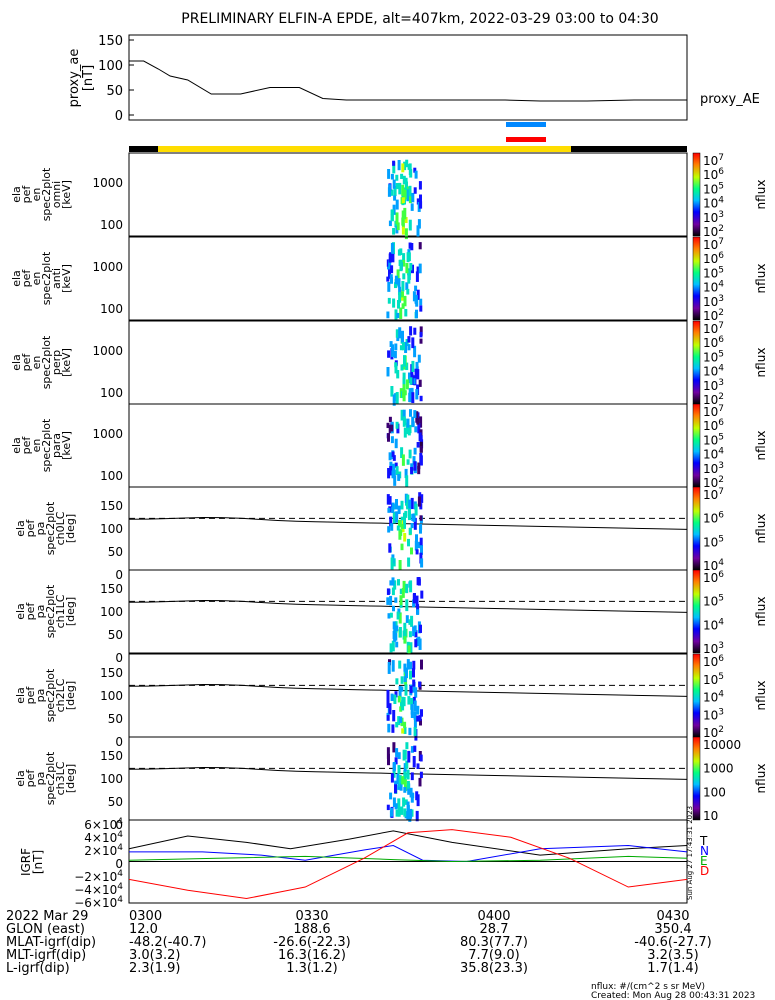 Image resolution: width=775 pixels, height=1000 pixels. I want to click on orbit-row-value: 35.8(23.3), so click(494, 968).